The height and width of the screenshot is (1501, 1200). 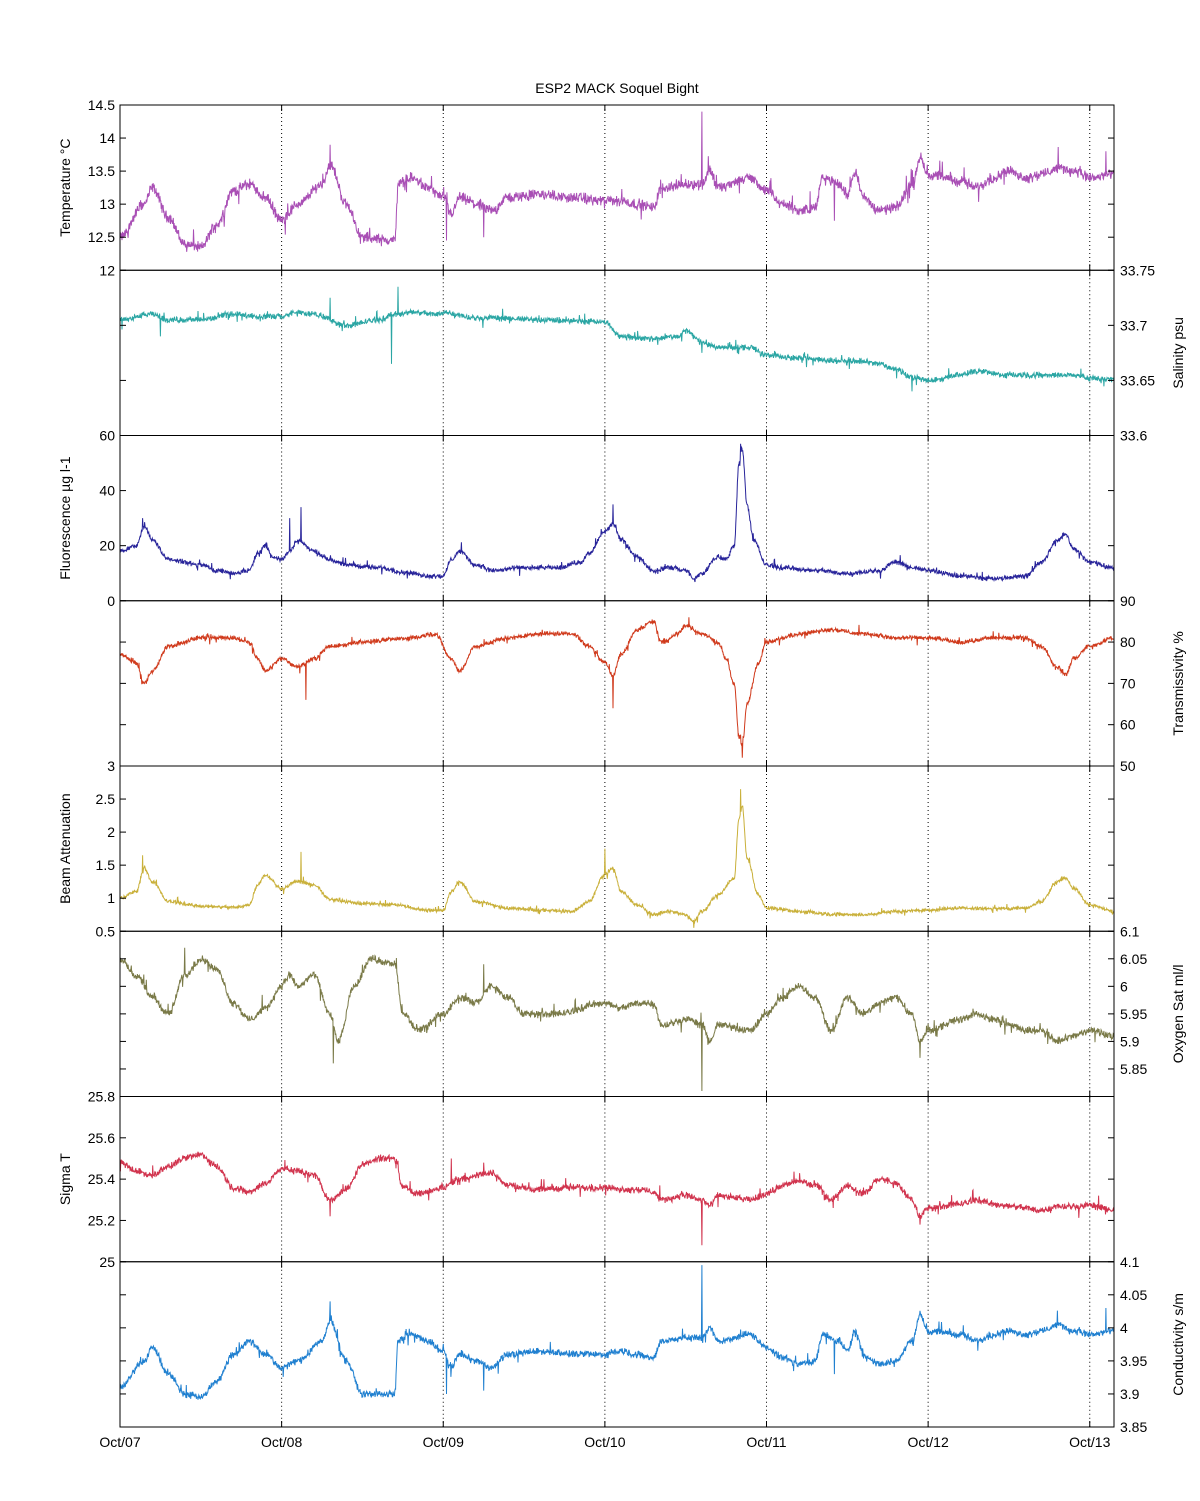 I want to click on transmissivity-frame, so click(x=617, y=683).